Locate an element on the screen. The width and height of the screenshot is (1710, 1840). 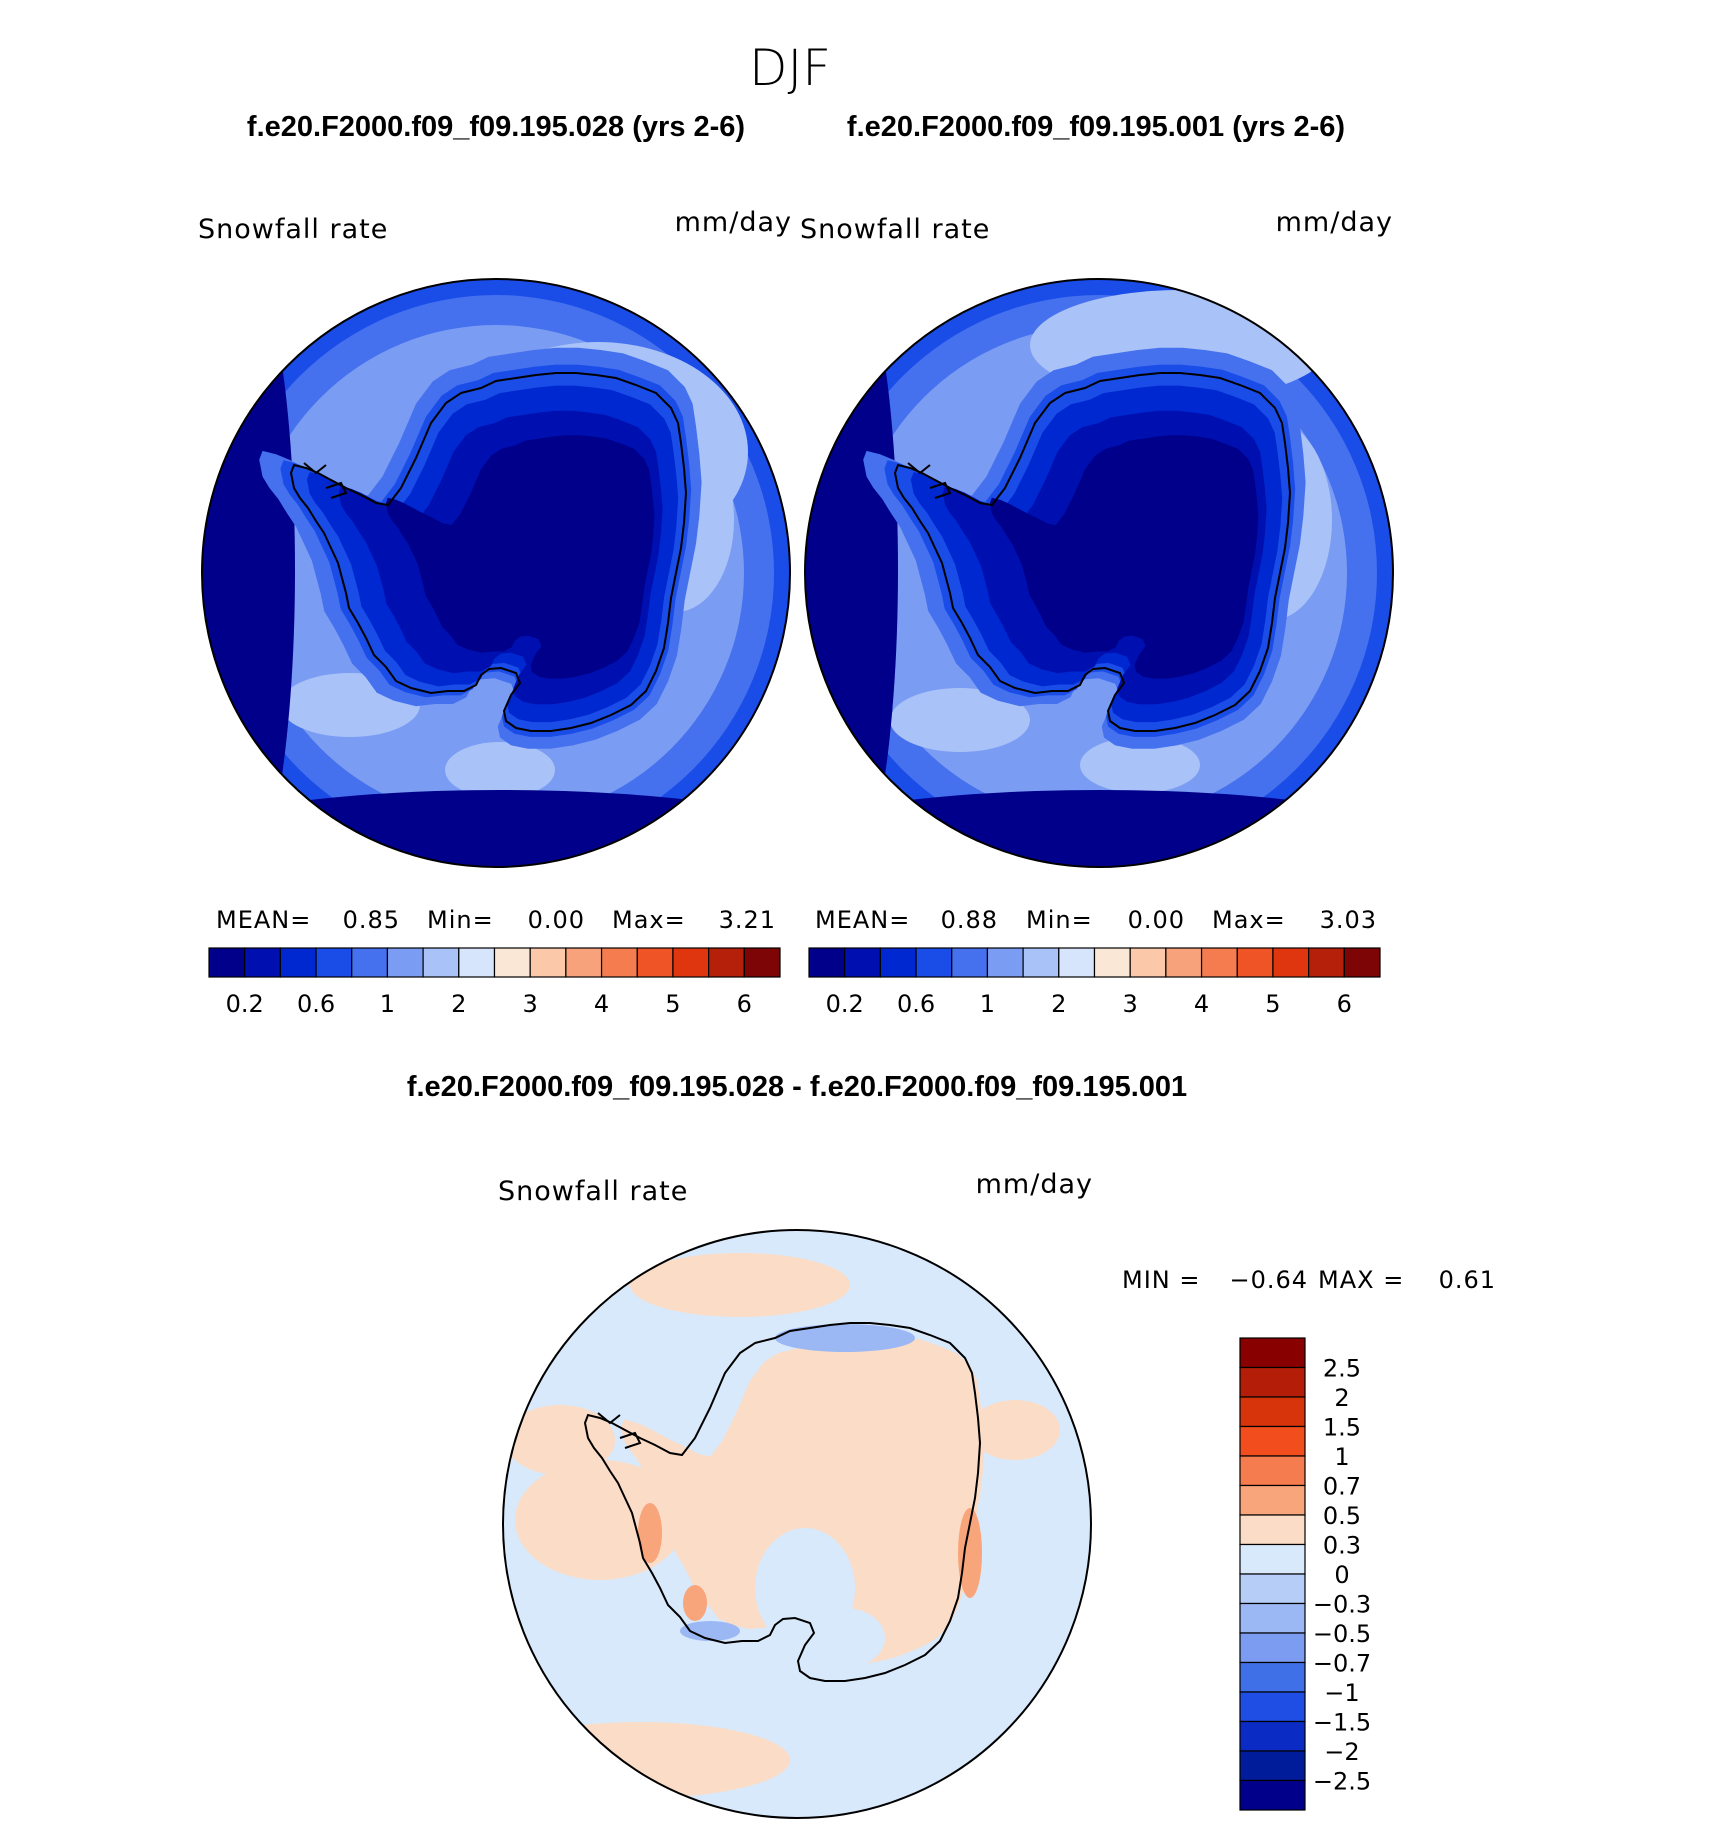
left-min-value: 0.00 is located at coordinates (556, 920).